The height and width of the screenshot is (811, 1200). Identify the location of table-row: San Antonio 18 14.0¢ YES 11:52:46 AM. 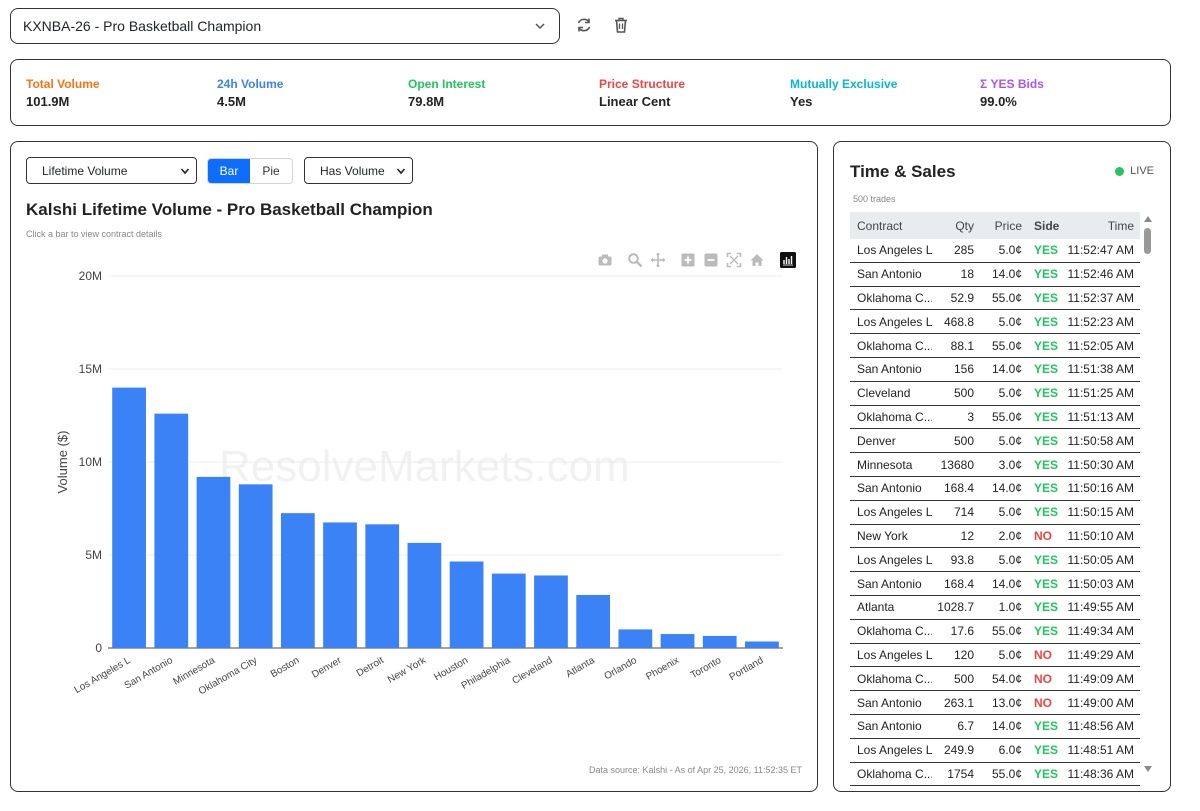
(995, 275).